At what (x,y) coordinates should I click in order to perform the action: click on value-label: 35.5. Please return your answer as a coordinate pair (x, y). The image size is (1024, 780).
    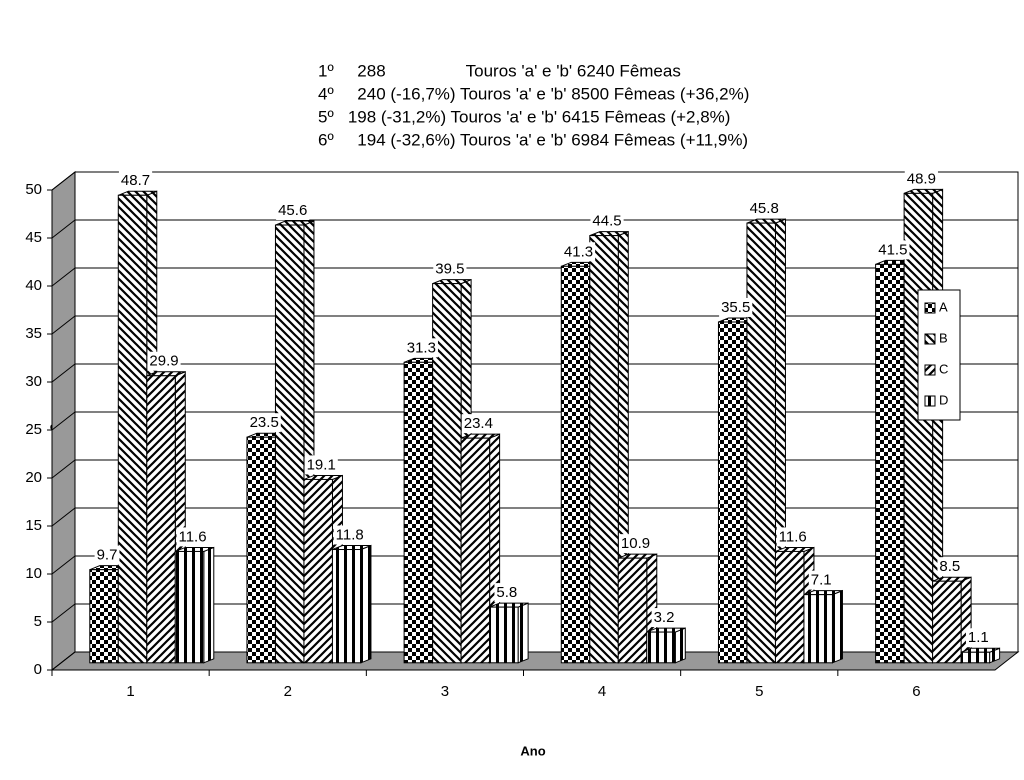
    Looking at the image, I should click on (735, 307).